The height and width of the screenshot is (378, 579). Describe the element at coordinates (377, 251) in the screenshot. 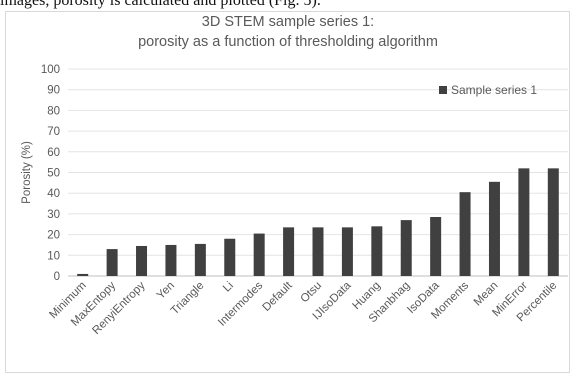

I see `bar-huang` at that location.